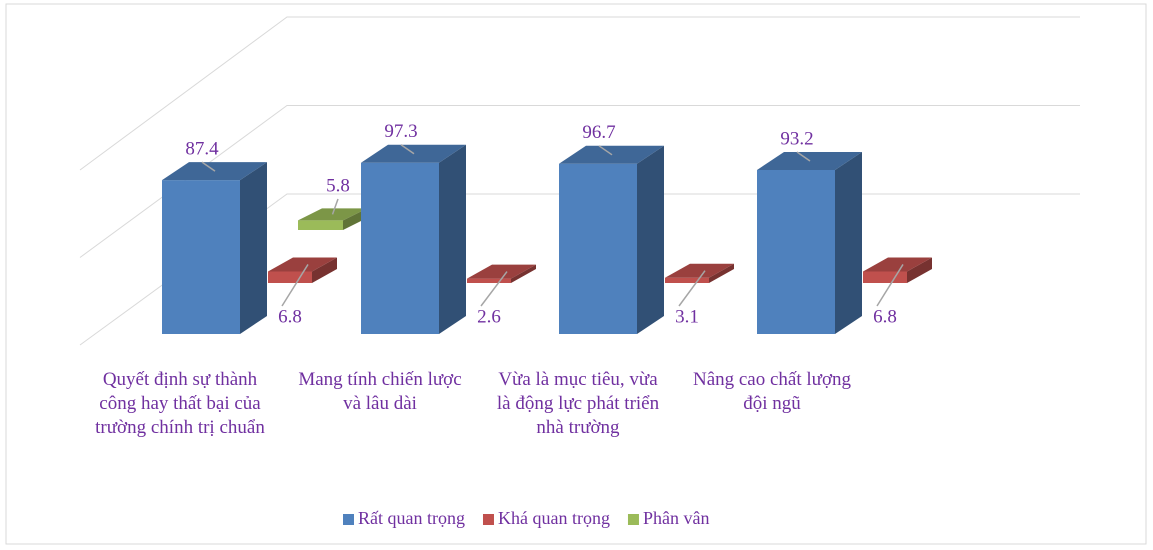 Image resolution: width=1153 pixels, height=550 pixels. I want to click on value-label: 97.3, so click(400, 131).